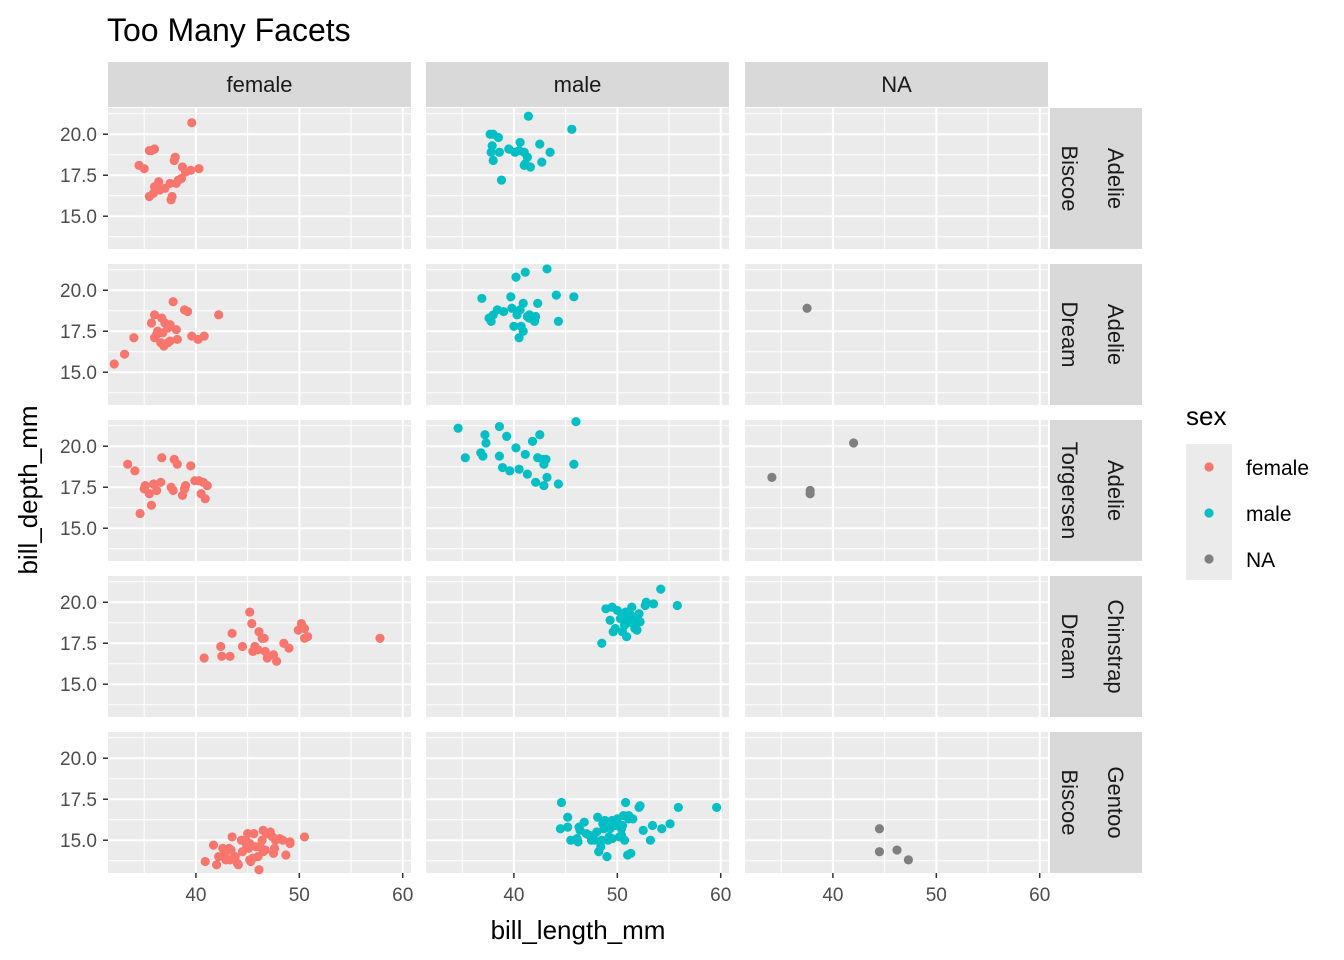  What do you see at coordinates (259, 84) in the screenshot?
I see `column-strip-label: female` at bounding box center [259, 84].